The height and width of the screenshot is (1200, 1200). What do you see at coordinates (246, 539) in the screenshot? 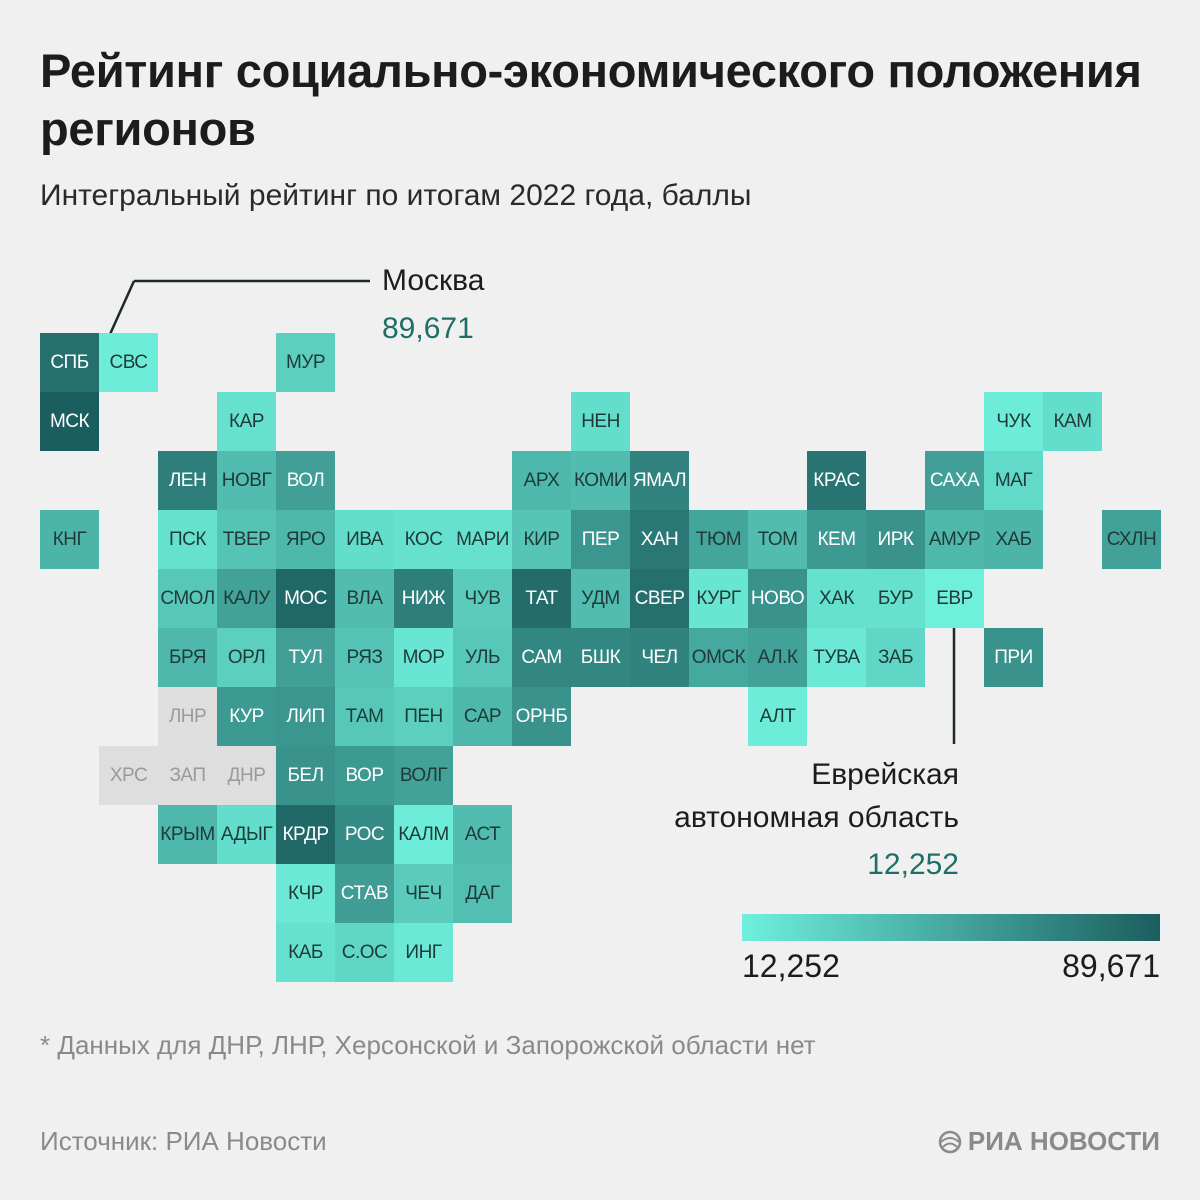
I see `region-tile-ТВЕР: ТВЕР` at bounding box center [246, 539].